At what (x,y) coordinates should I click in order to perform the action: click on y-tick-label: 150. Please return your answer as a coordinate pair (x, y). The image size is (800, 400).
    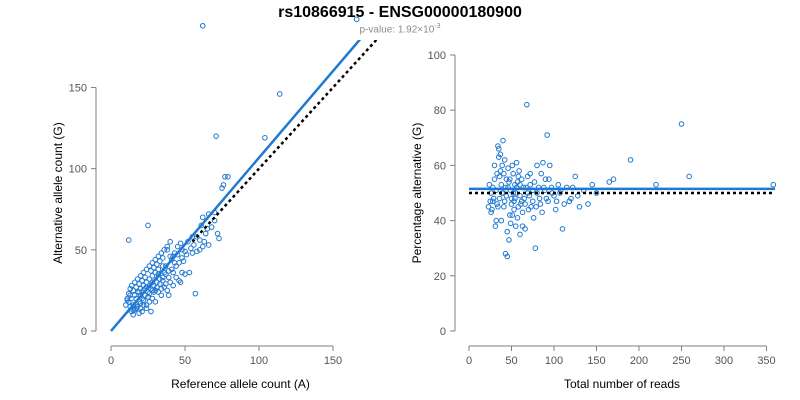
    Looking at the image, I should click on (78, 88).